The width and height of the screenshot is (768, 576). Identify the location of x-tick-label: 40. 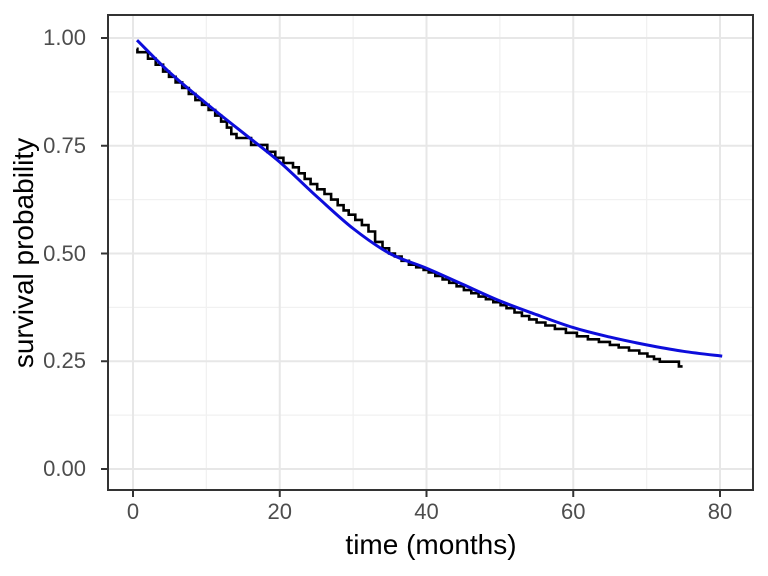
(426, 511).